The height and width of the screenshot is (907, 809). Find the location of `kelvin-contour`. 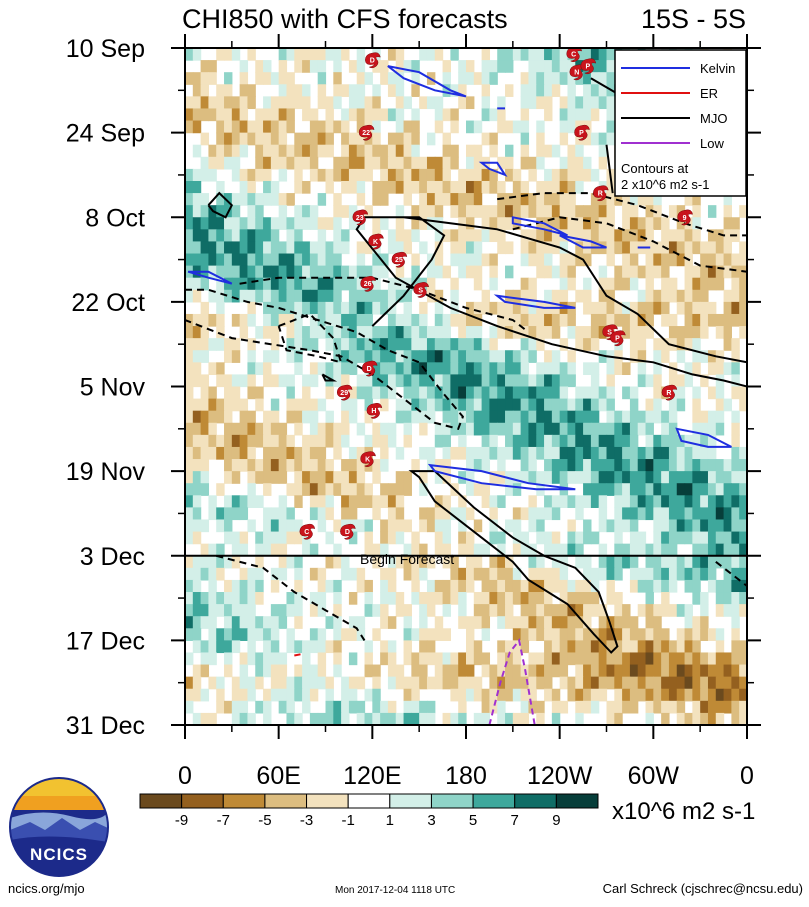

kelvin-contour is located at coordinates (703, 437).